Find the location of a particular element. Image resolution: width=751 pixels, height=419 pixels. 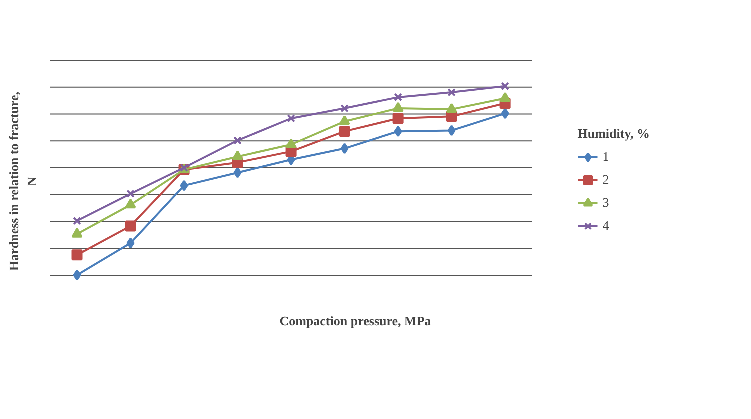

y-axis-title: Hardness in relation to fracture, N is located at coordinates (23, 181).